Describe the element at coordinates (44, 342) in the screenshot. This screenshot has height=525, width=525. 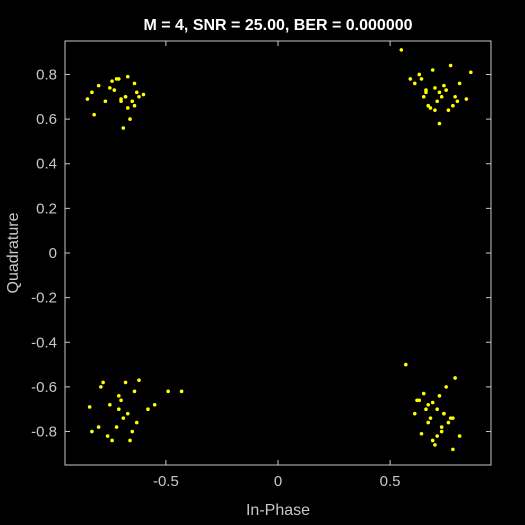
I see `y-tick-label: -0.4` at that location.